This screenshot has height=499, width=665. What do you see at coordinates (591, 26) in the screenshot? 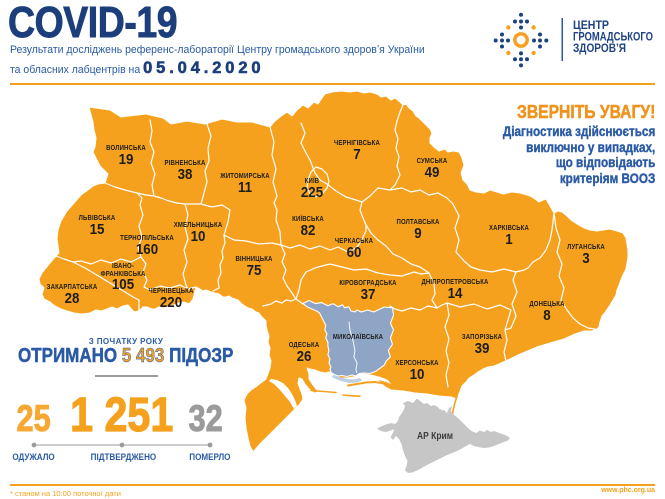
I see `svg-text: ЦЕНТР` at bounding box center [591, 26].